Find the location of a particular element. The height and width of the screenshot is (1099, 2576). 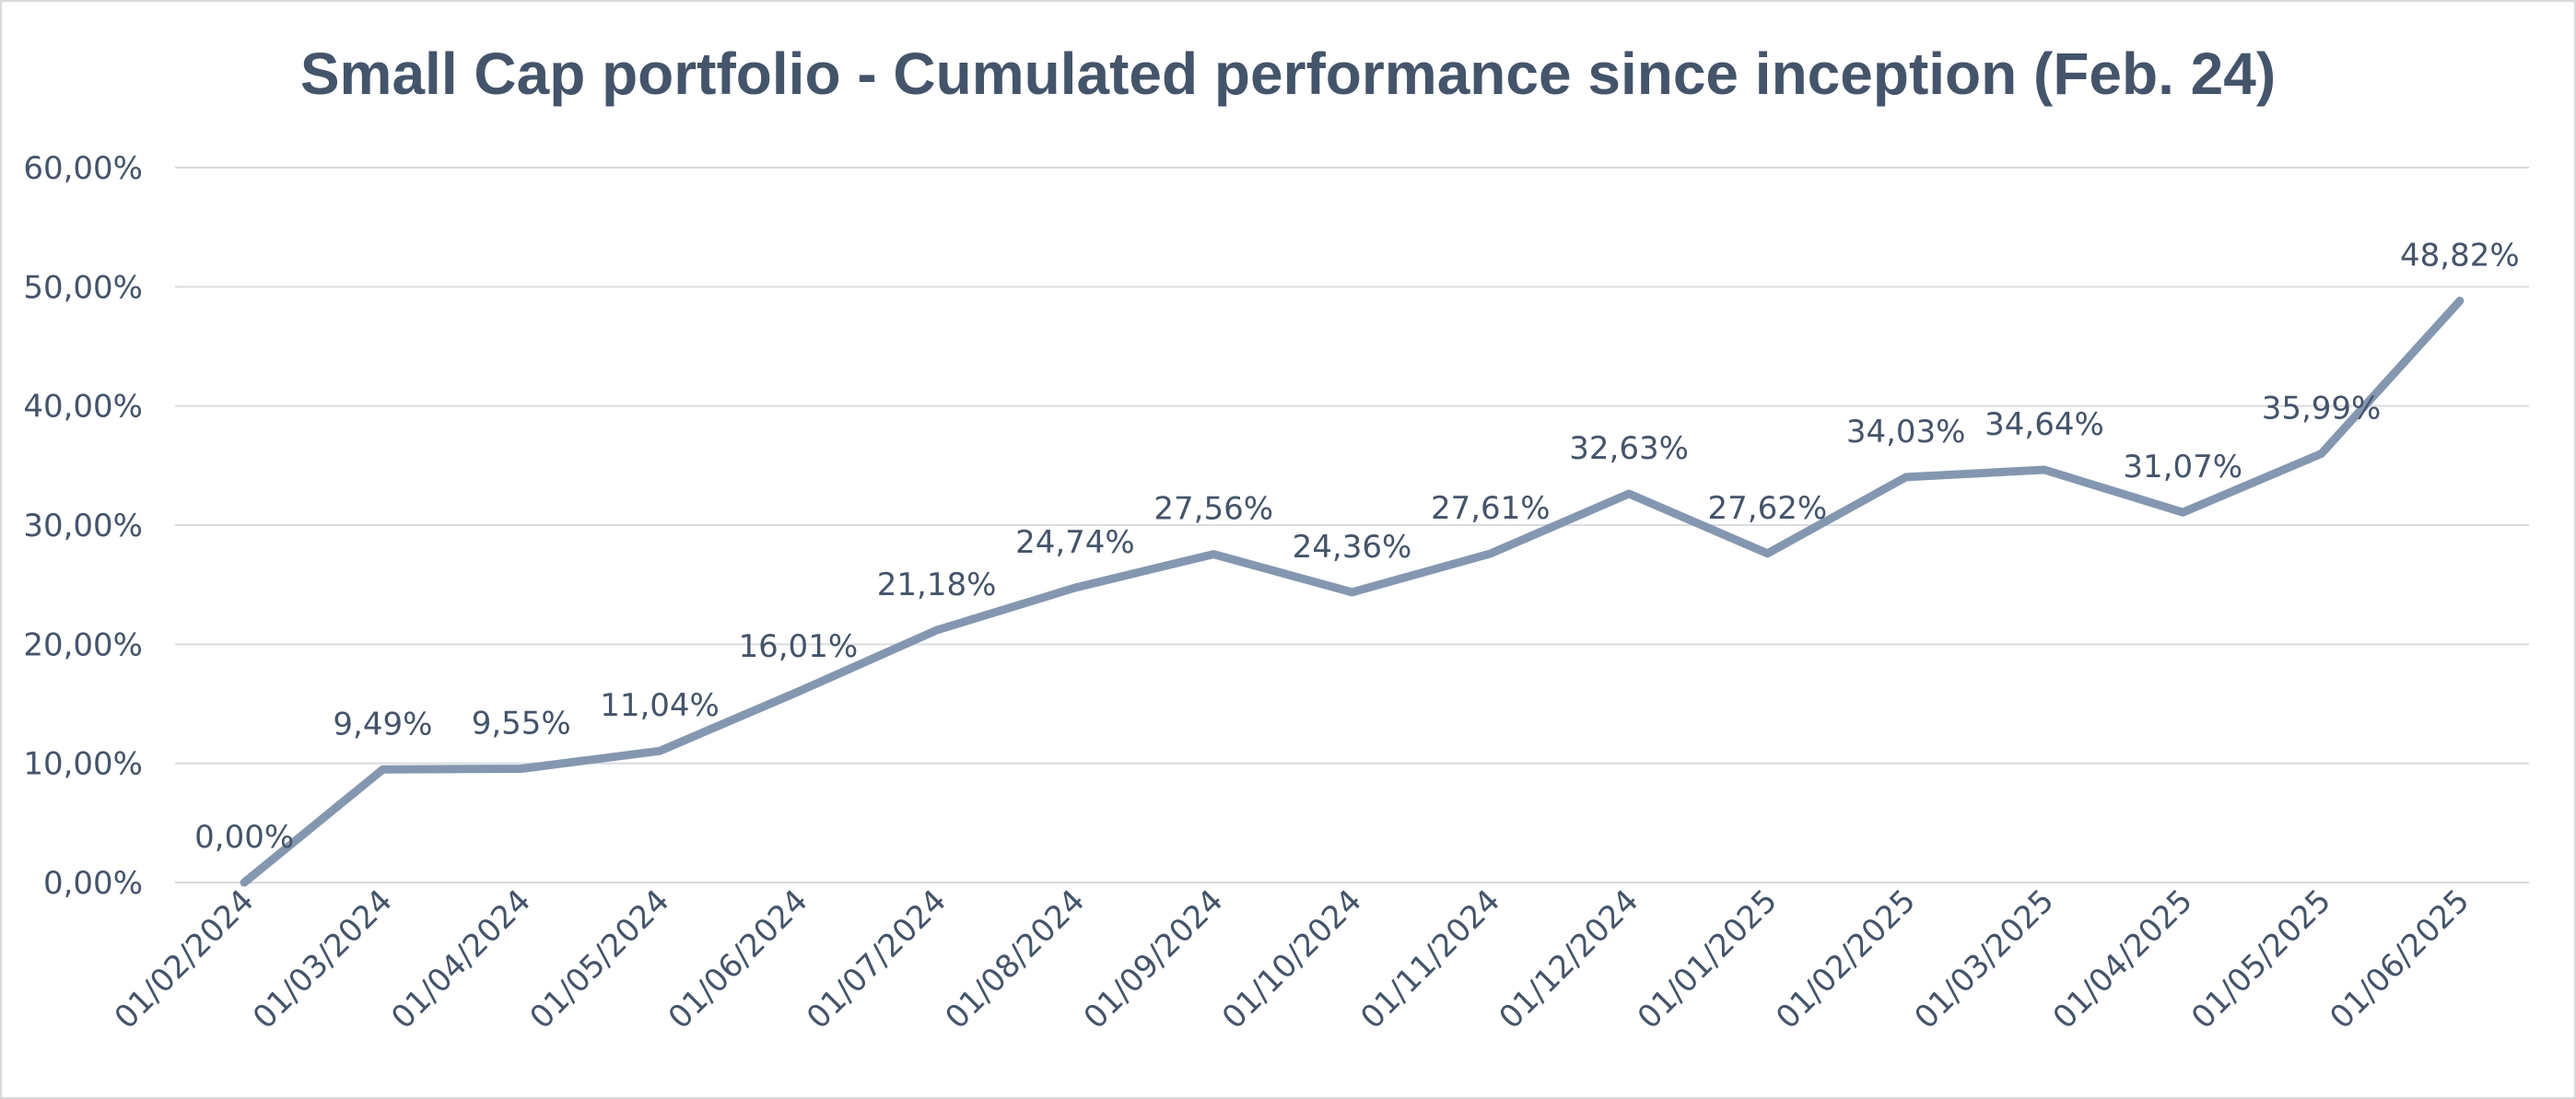

y-tick-label: 30,00% is located at coordinates (83, 526).